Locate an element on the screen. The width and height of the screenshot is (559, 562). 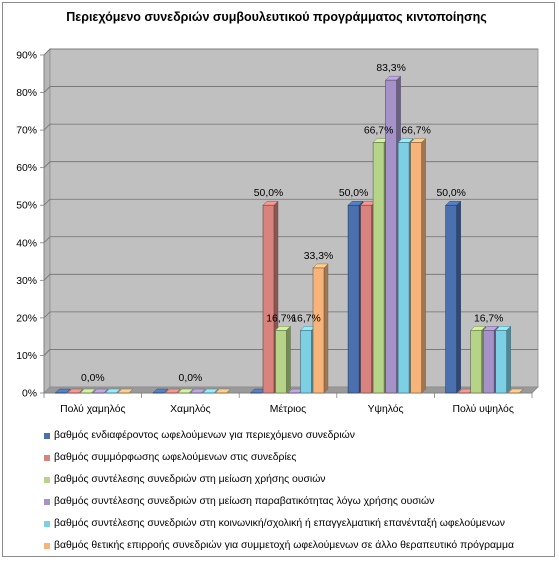
x-tick-label: Πολύ υψηλός is located at coordinates (483, 409).